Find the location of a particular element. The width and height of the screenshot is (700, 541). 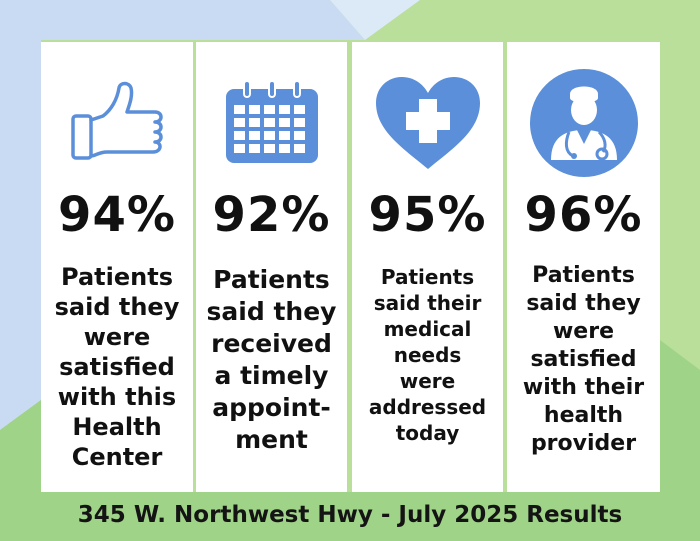

percent-value: 95% is located at coordinates (427, 215).